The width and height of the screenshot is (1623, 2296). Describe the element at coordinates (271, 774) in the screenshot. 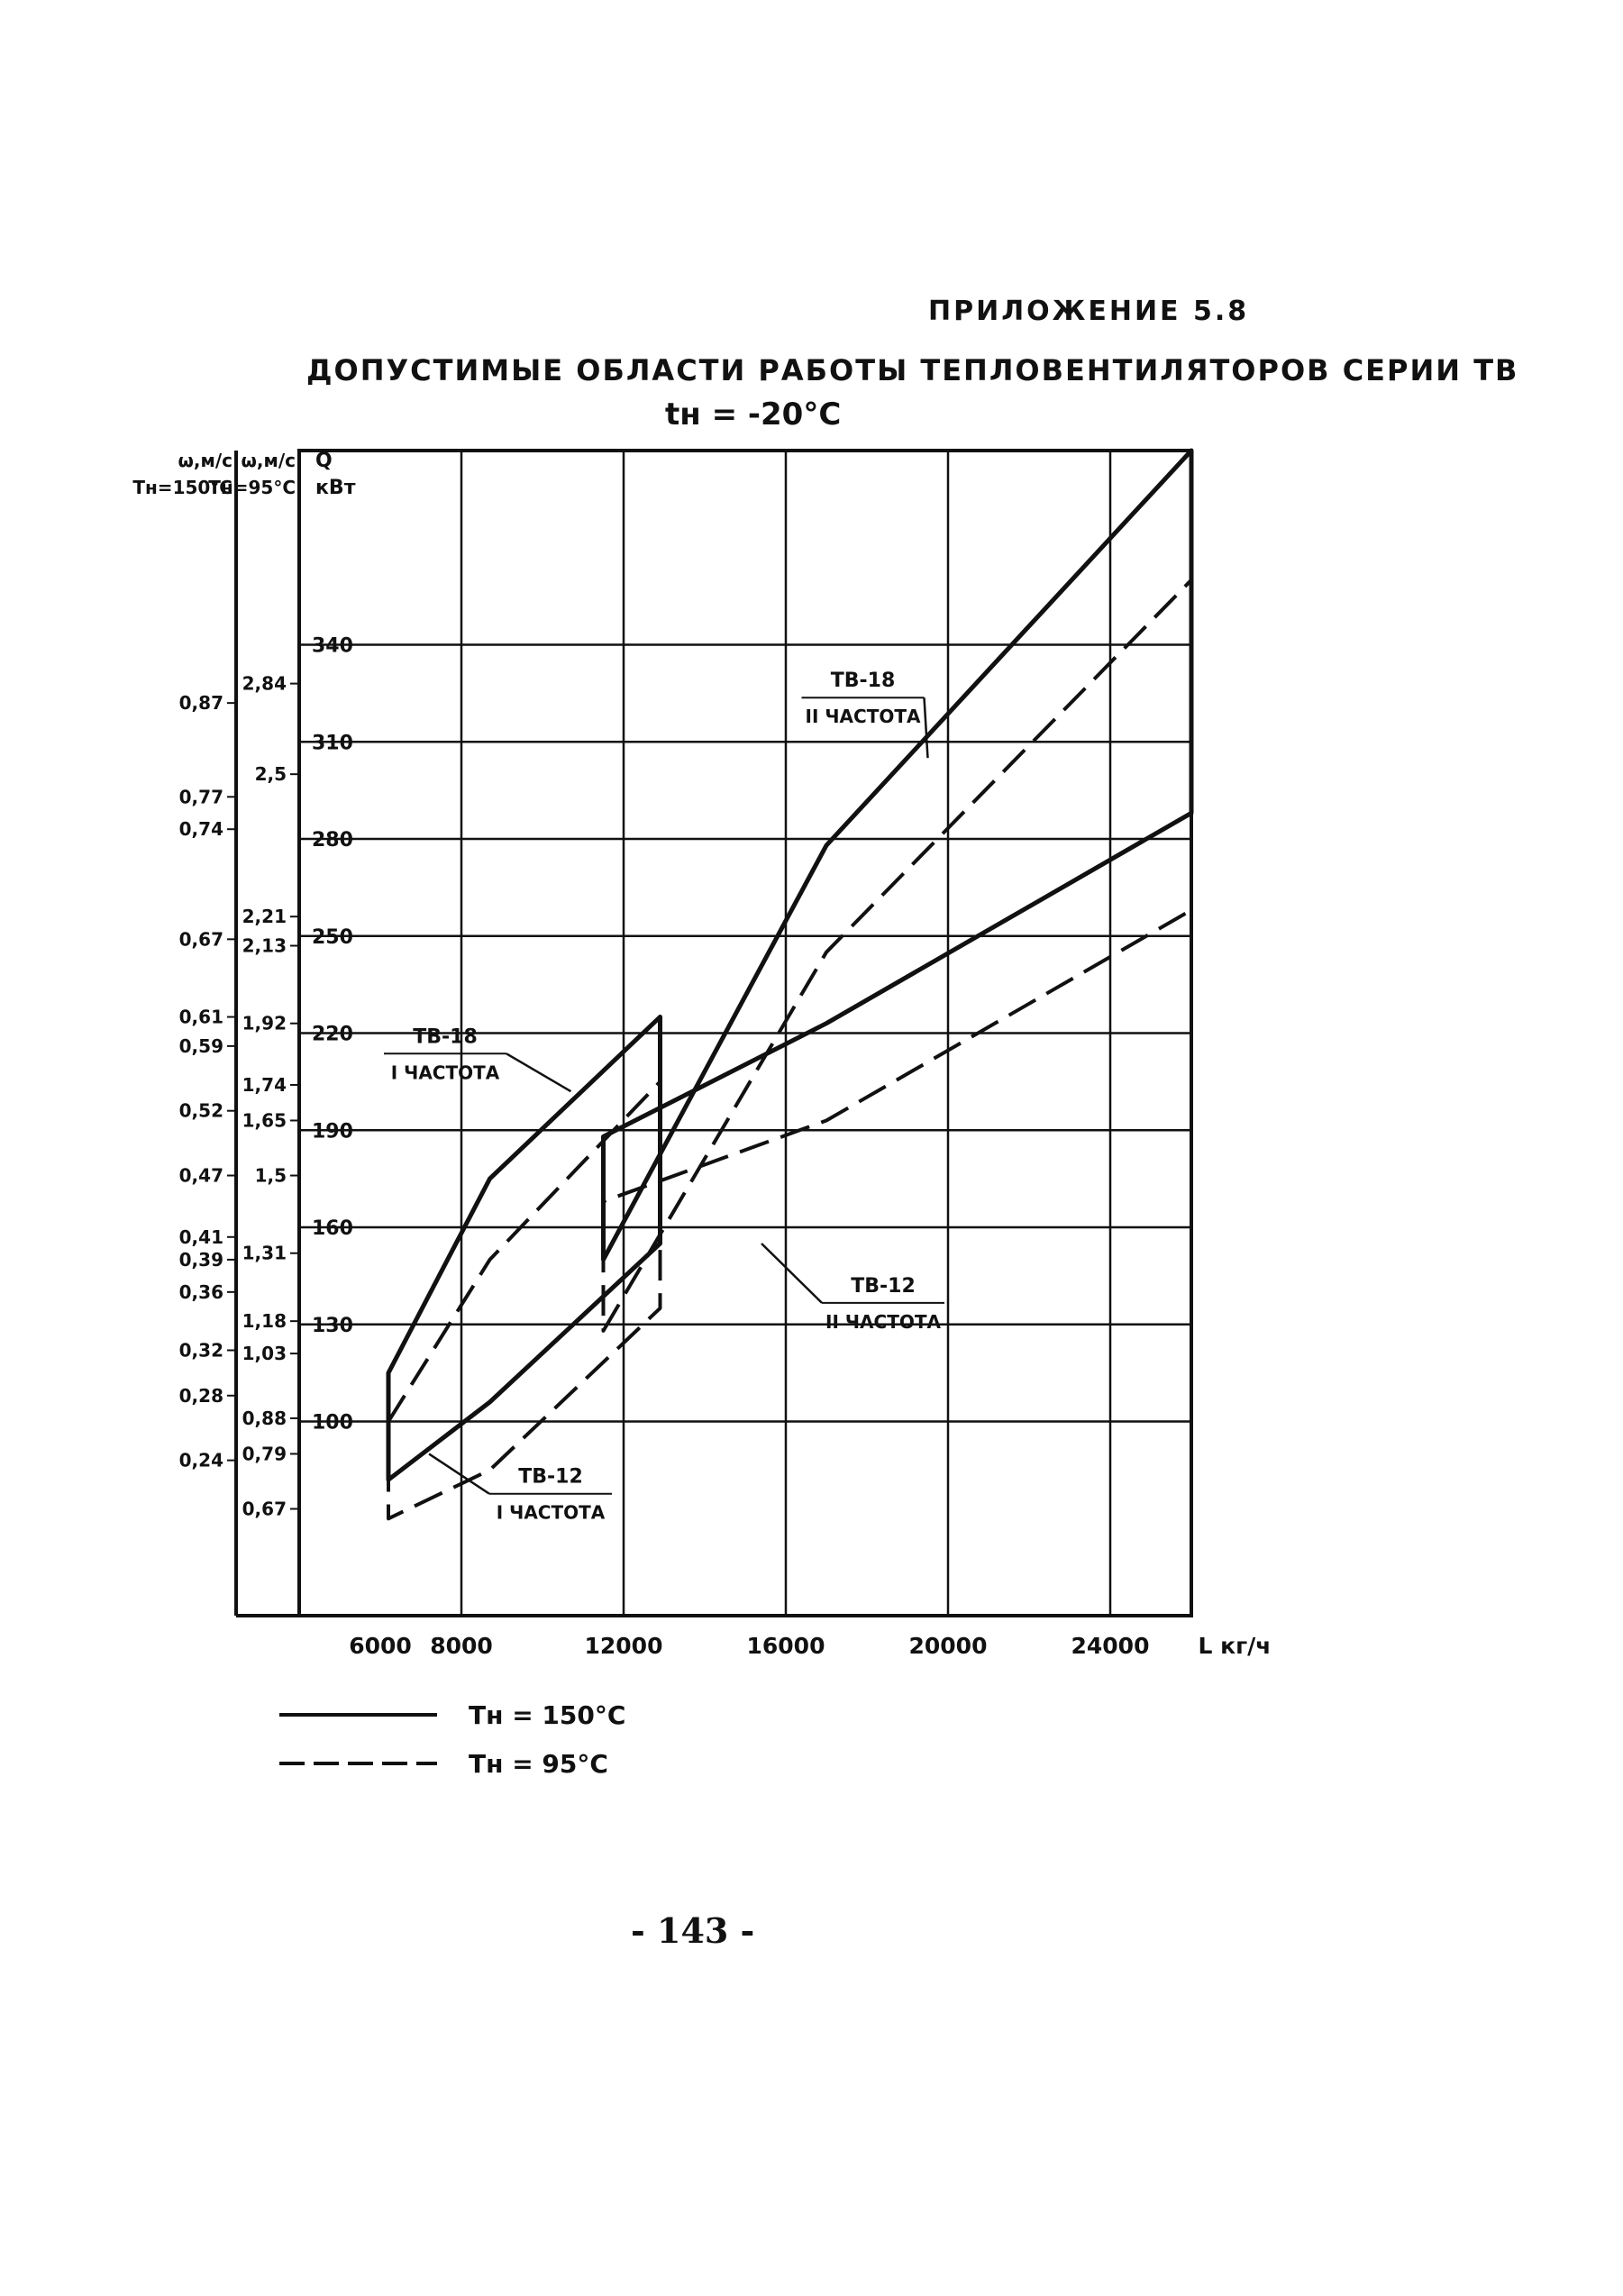

I see `w95-tick-label: 2,5` at that location.